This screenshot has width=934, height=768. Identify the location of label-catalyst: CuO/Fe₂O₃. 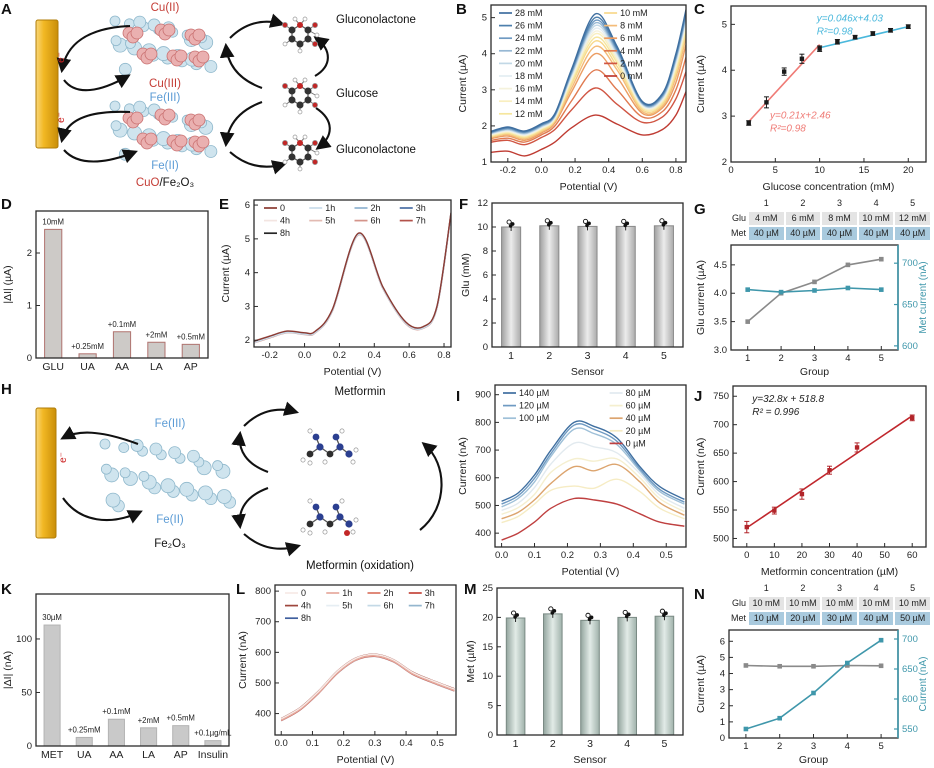
(165, 183).